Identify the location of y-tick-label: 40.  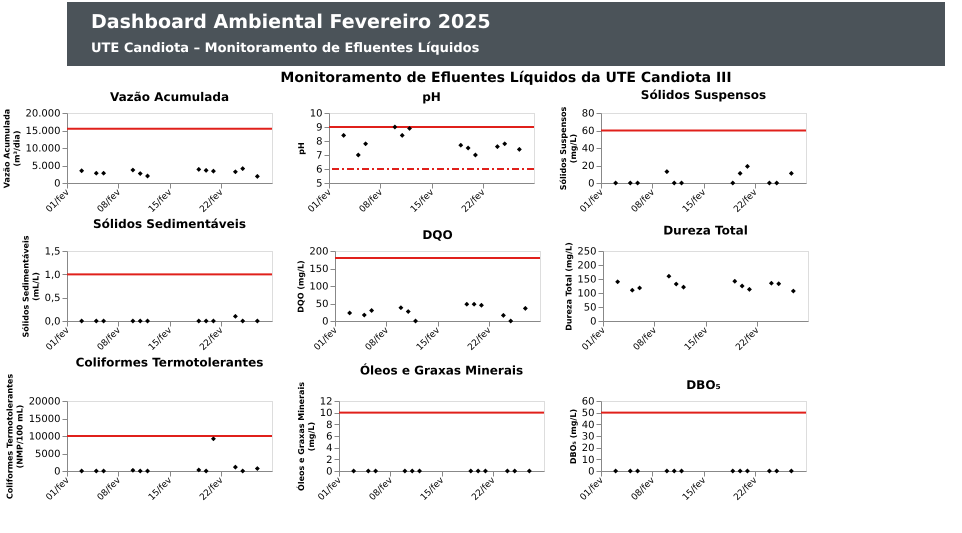
(588, 149).